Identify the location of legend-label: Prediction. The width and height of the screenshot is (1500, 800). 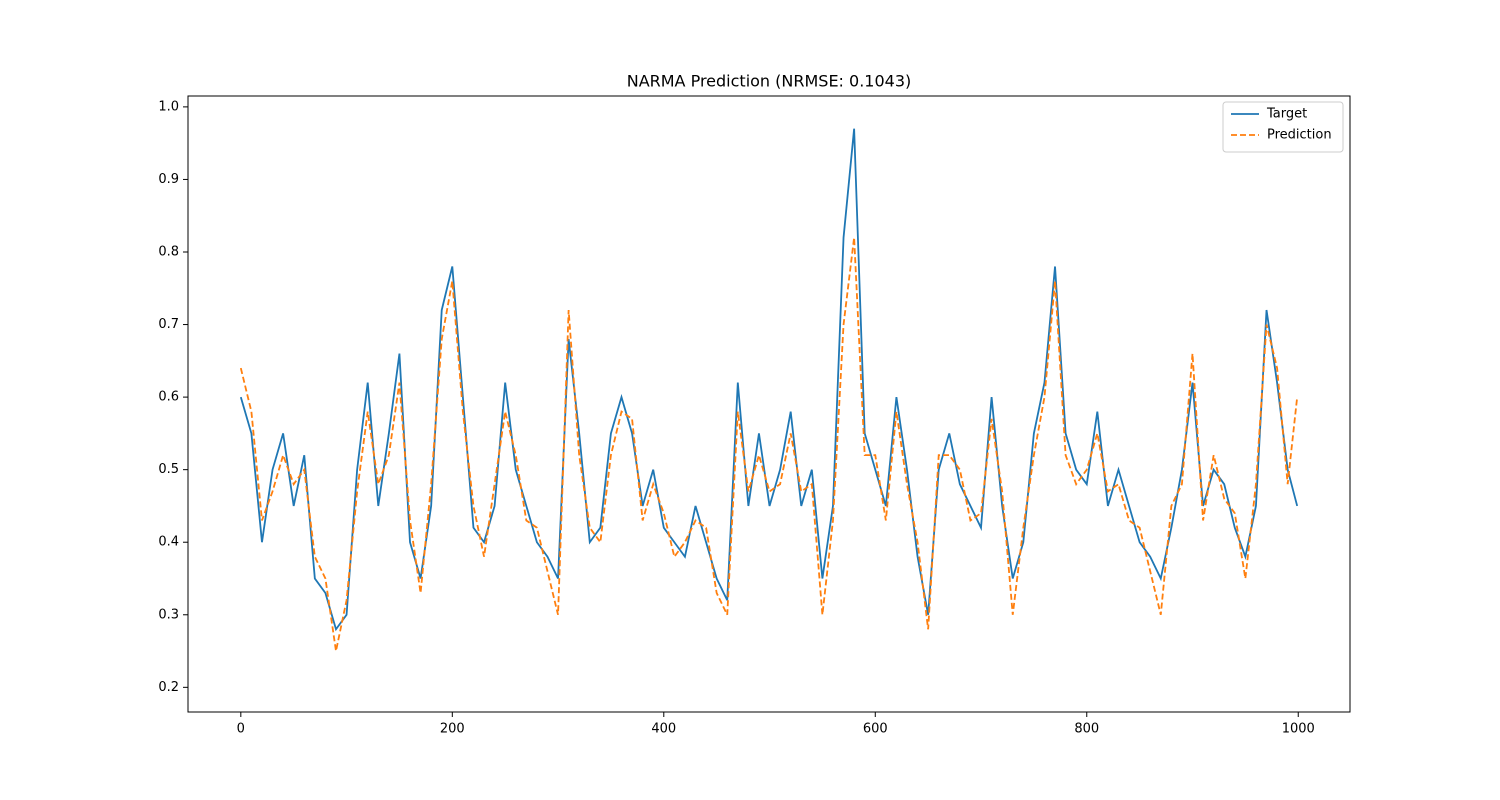
(1299, 135).